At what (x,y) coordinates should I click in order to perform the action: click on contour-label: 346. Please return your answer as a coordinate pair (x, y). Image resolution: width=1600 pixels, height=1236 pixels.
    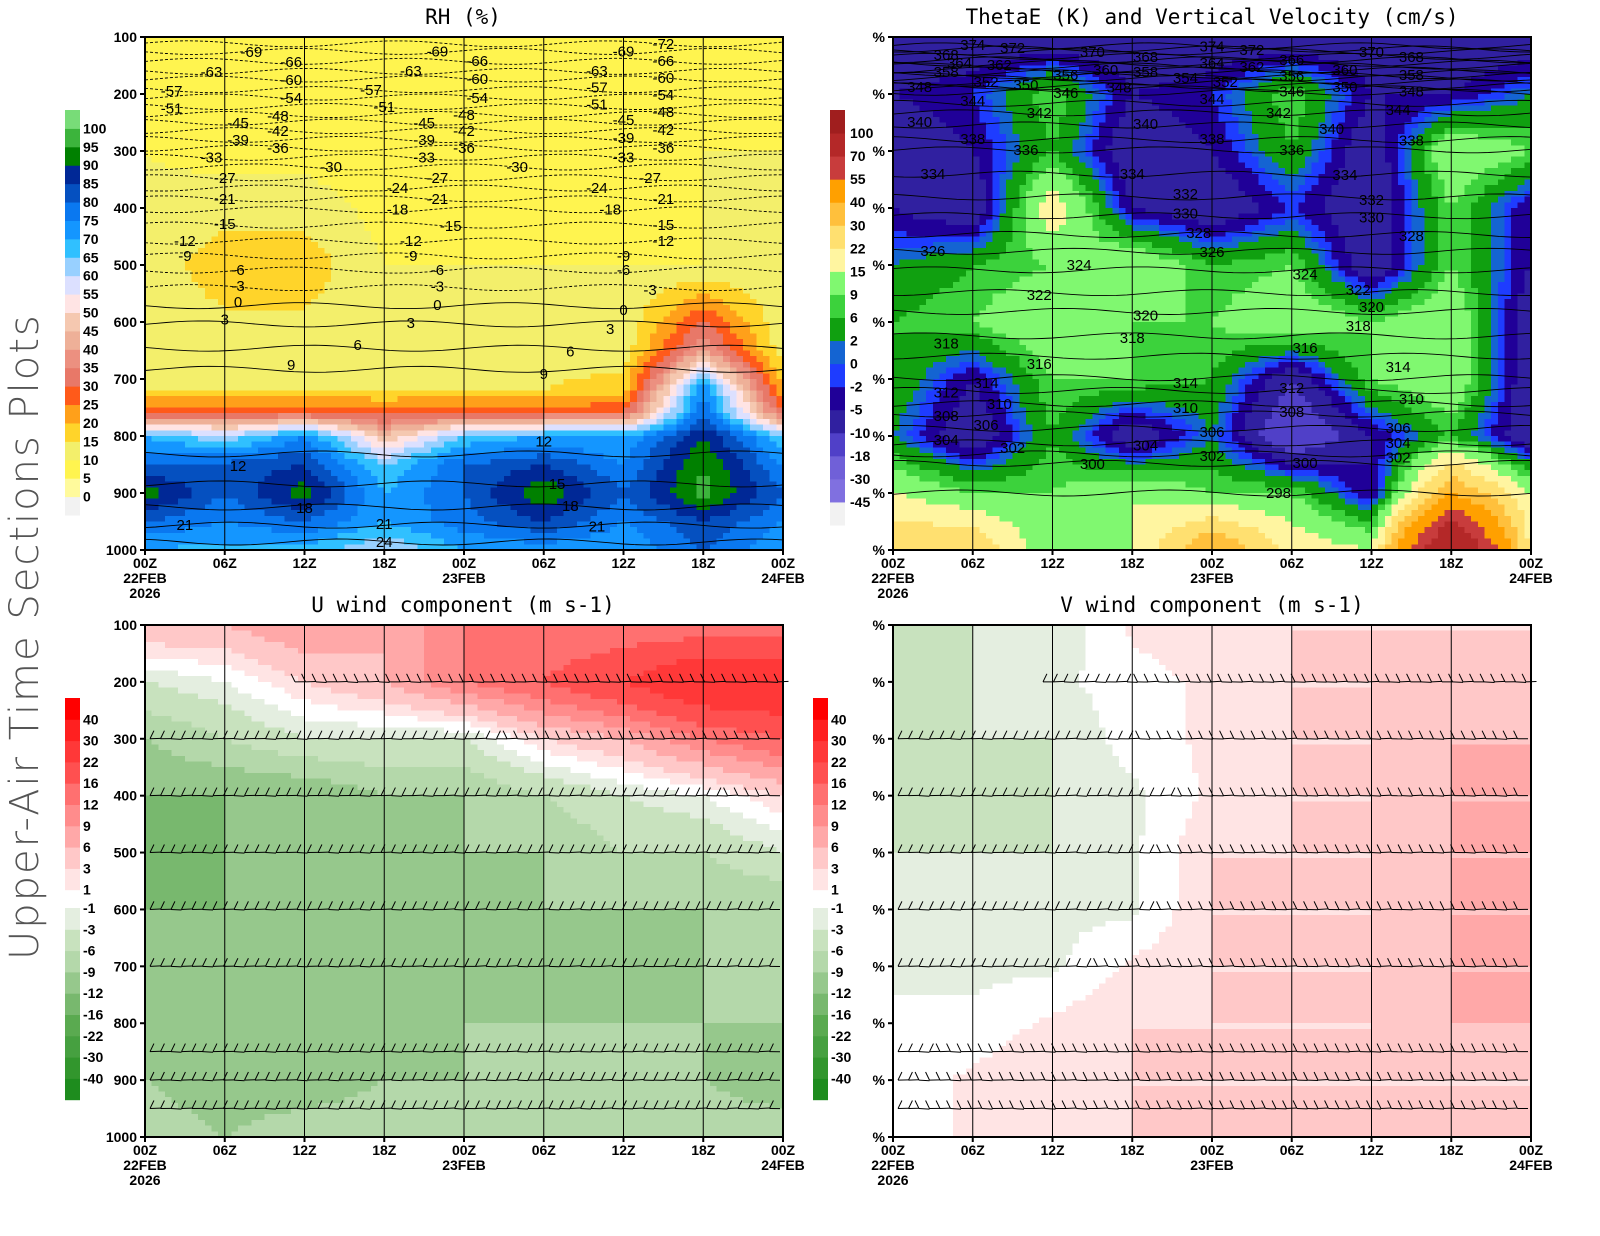
    Looking at the image, I should click on (1065, 93).